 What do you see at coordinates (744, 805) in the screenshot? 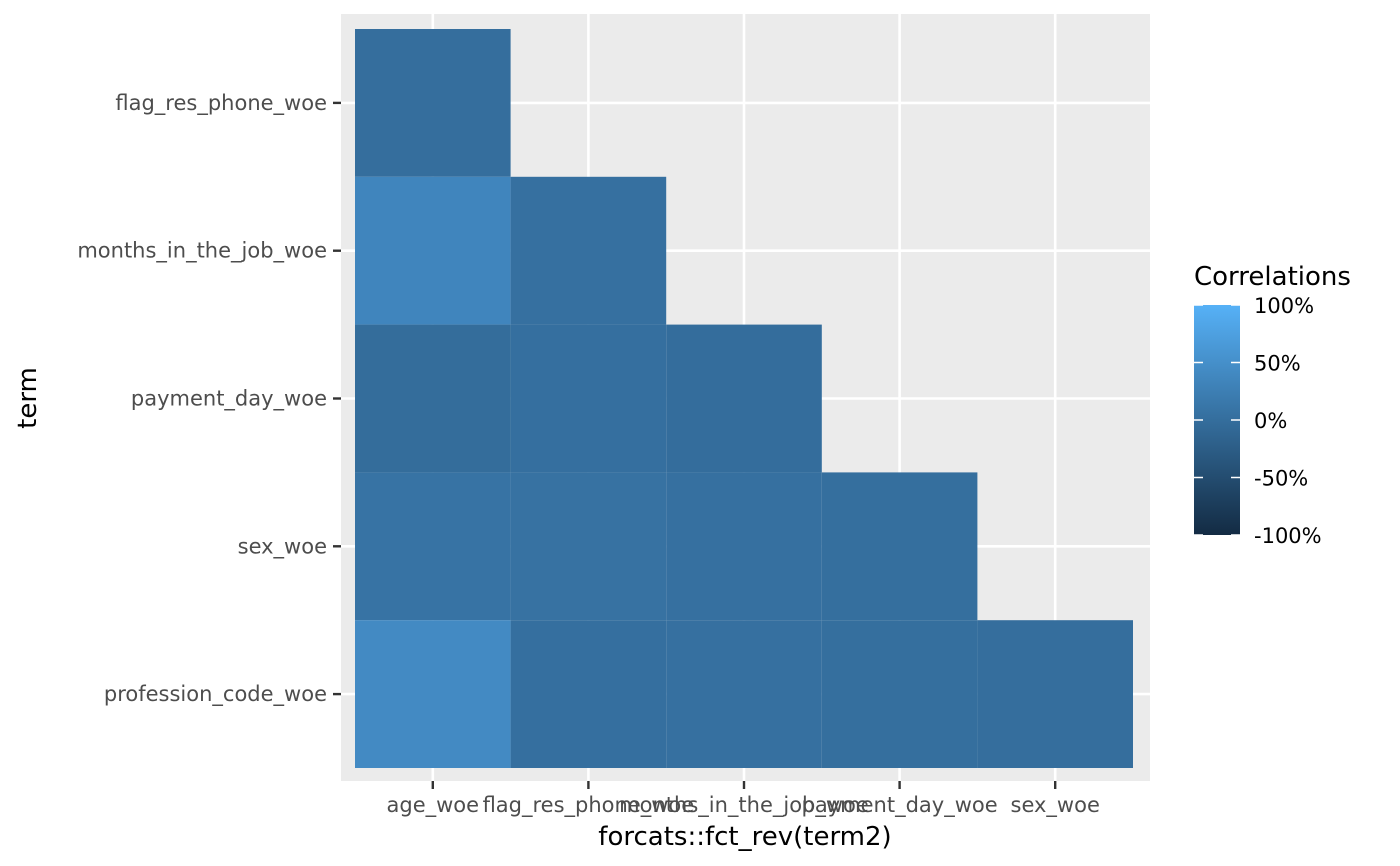
I see `x-tick-label: months_in_the_job_woe` at bounding box center [744, 805].